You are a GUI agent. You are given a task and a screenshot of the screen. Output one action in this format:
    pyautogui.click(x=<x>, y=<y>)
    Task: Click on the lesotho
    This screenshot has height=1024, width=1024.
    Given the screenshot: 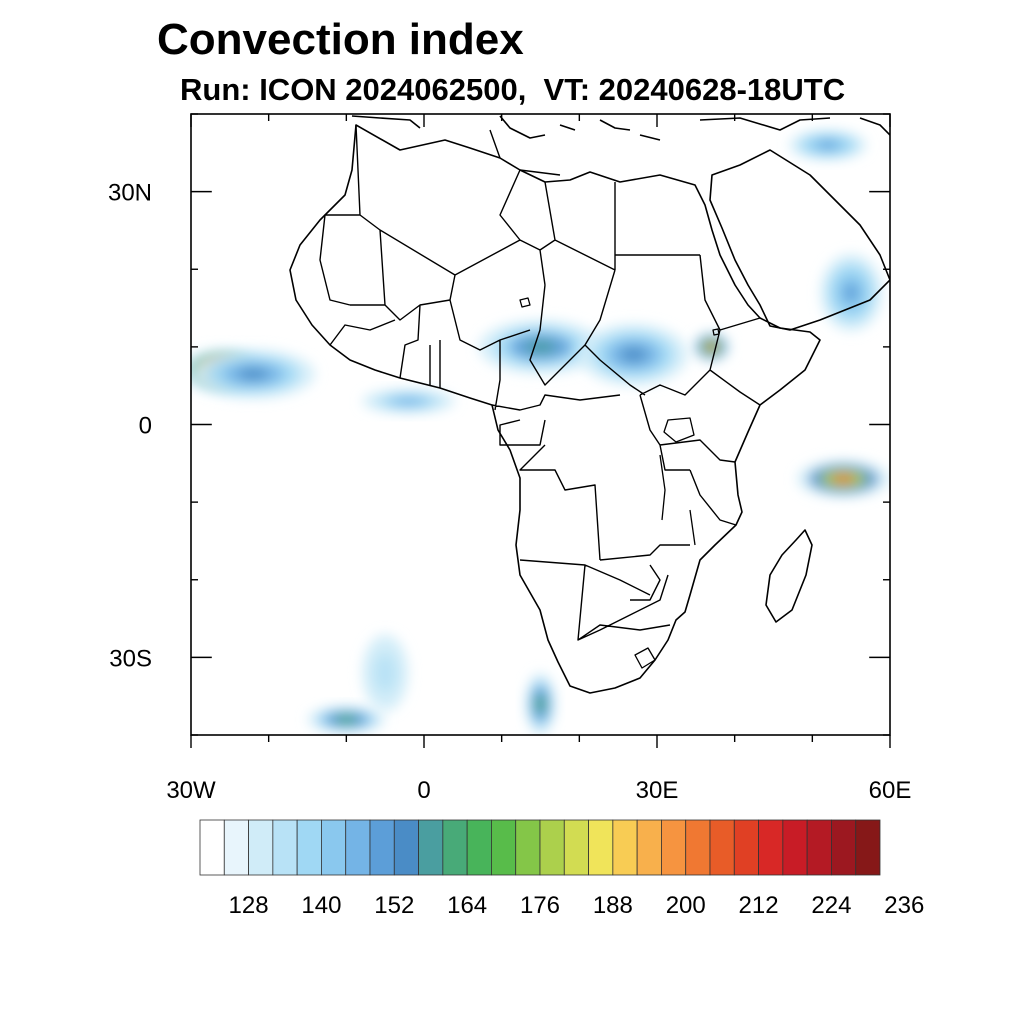 What is the action you would take?
    pyautogui.click(x=645, y=658)
    